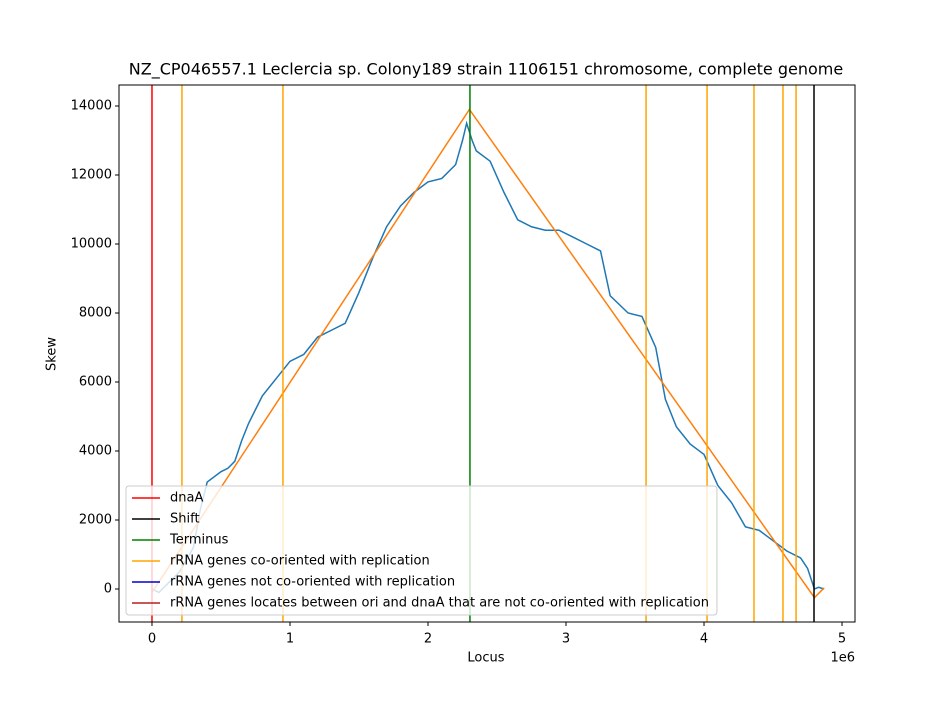 The image size is (950, 704). I want to click on legend-label: rRNA genes co-oriented with replication, so click(300, 561).